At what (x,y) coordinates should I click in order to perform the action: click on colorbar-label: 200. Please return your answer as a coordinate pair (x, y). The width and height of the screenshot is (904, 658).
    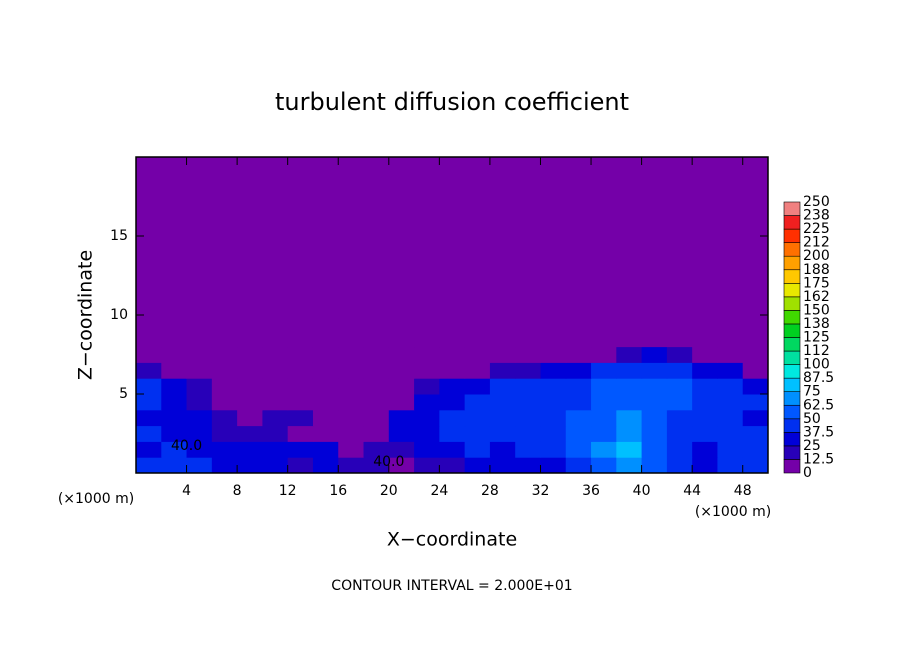
    Looking at the image, I should click on (816, 256).